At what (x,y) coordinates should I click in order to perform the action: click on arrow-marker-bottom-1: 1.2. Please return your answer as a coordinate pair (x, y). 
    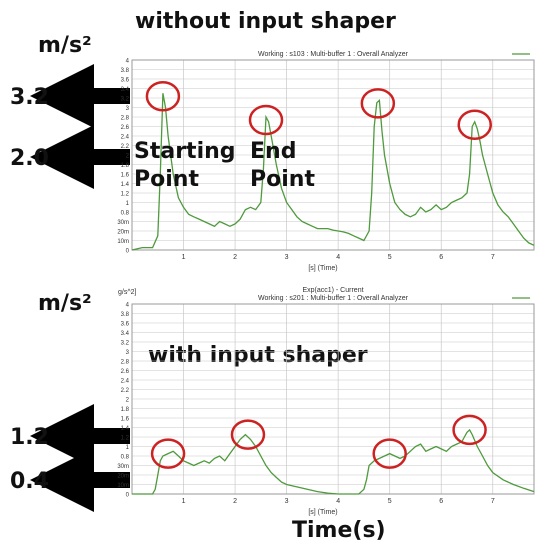
    Looking at the image, I should click on (70, 436).